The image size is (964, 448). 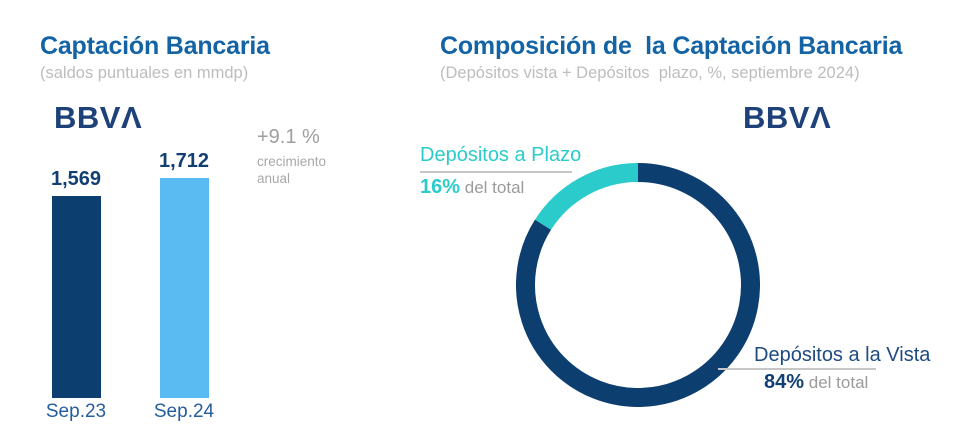 What do you see at coordinates (671, 46) in the screenshot?
I see `right-chart-title: Composición de la Captación Bancaria` at bounding box center [671, 46].